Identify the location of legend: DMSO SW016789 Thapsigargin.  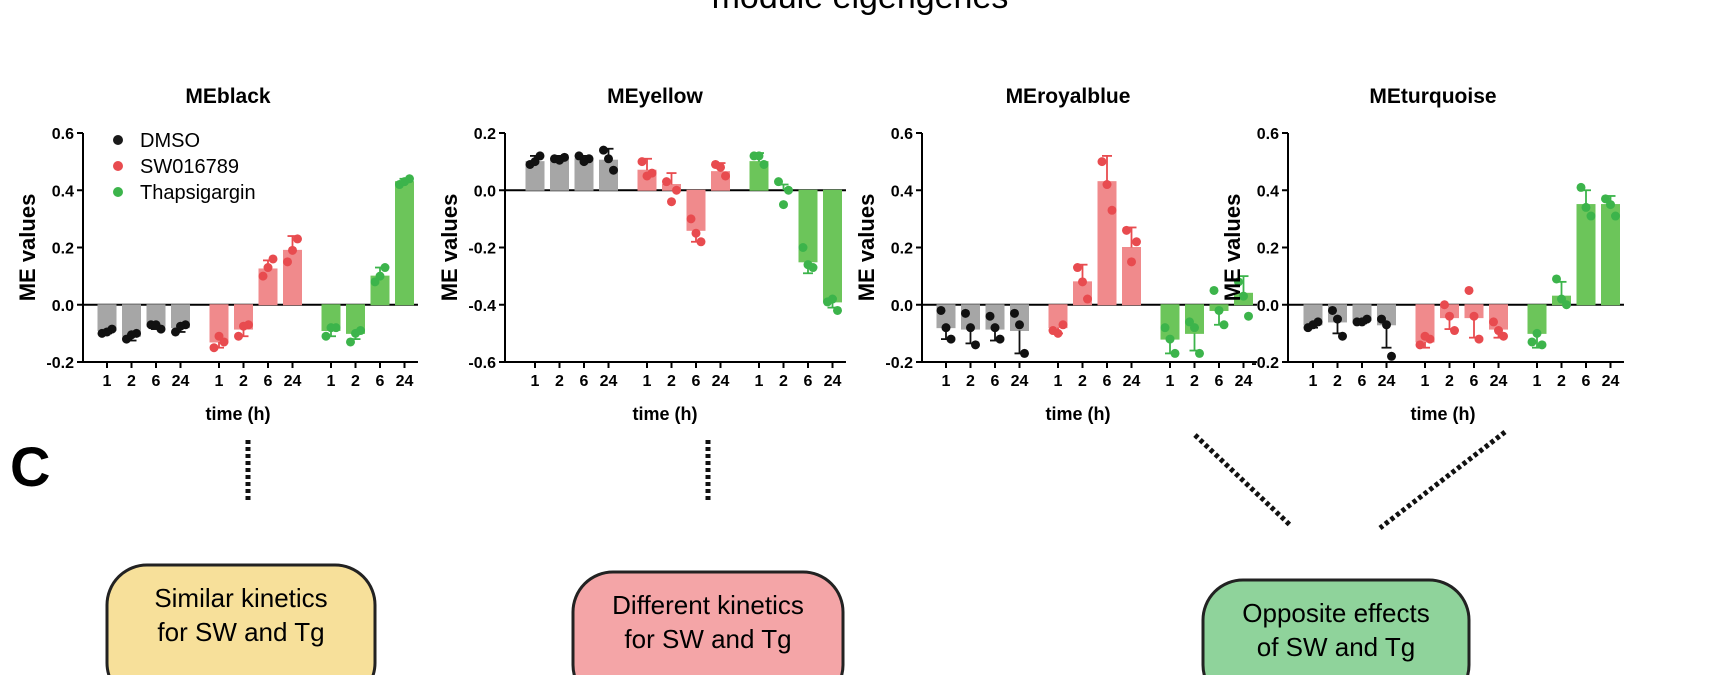
(184, 167).